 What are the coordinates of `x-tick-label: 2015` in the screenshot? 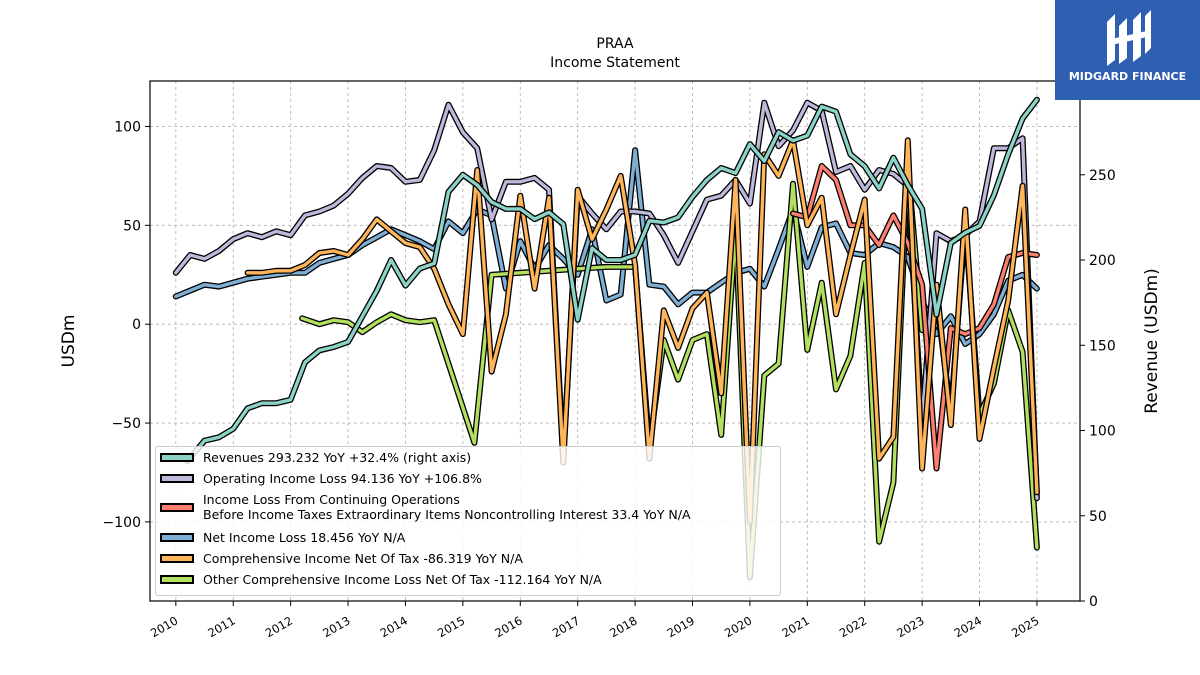 It's located at (451, 626).